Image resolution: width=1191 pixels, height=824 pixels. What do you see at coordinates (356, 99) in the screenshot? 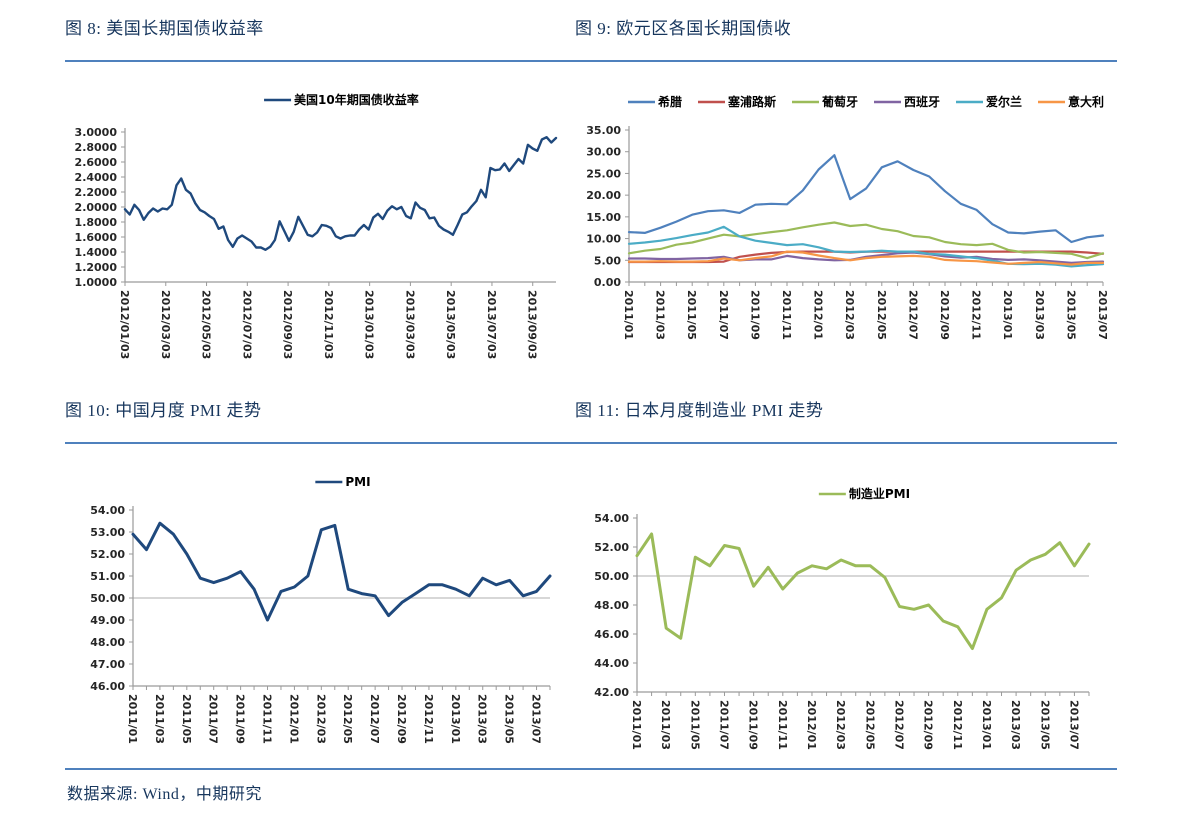
I see `svg-text: 美国10年期国债收益率` at bounding box center [356, 99].